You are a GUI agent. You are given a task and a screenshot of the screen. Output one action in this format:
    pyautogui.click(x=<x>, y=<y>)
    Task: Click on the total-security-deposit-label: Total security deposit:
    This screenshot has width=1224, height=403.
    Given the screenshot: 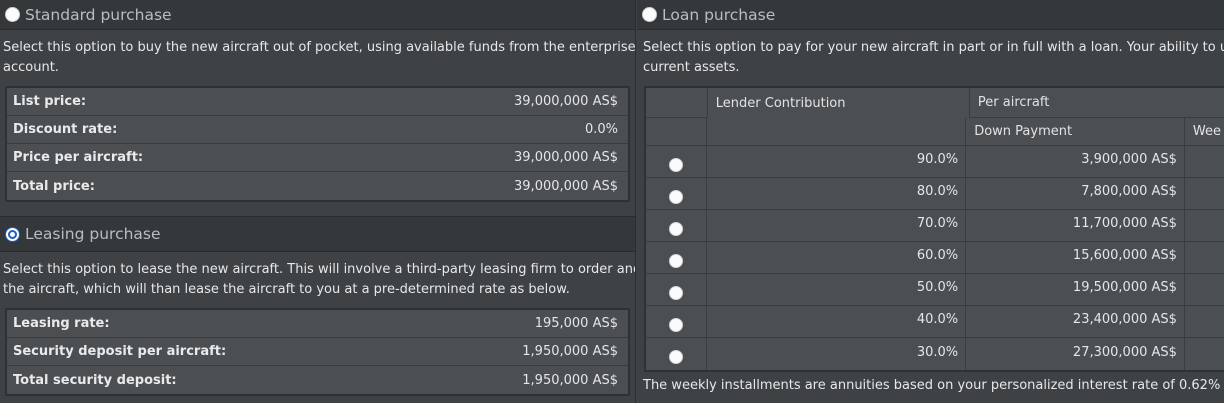 What is the action you would take?
    pyautogui.click(x=95, y=380)
    